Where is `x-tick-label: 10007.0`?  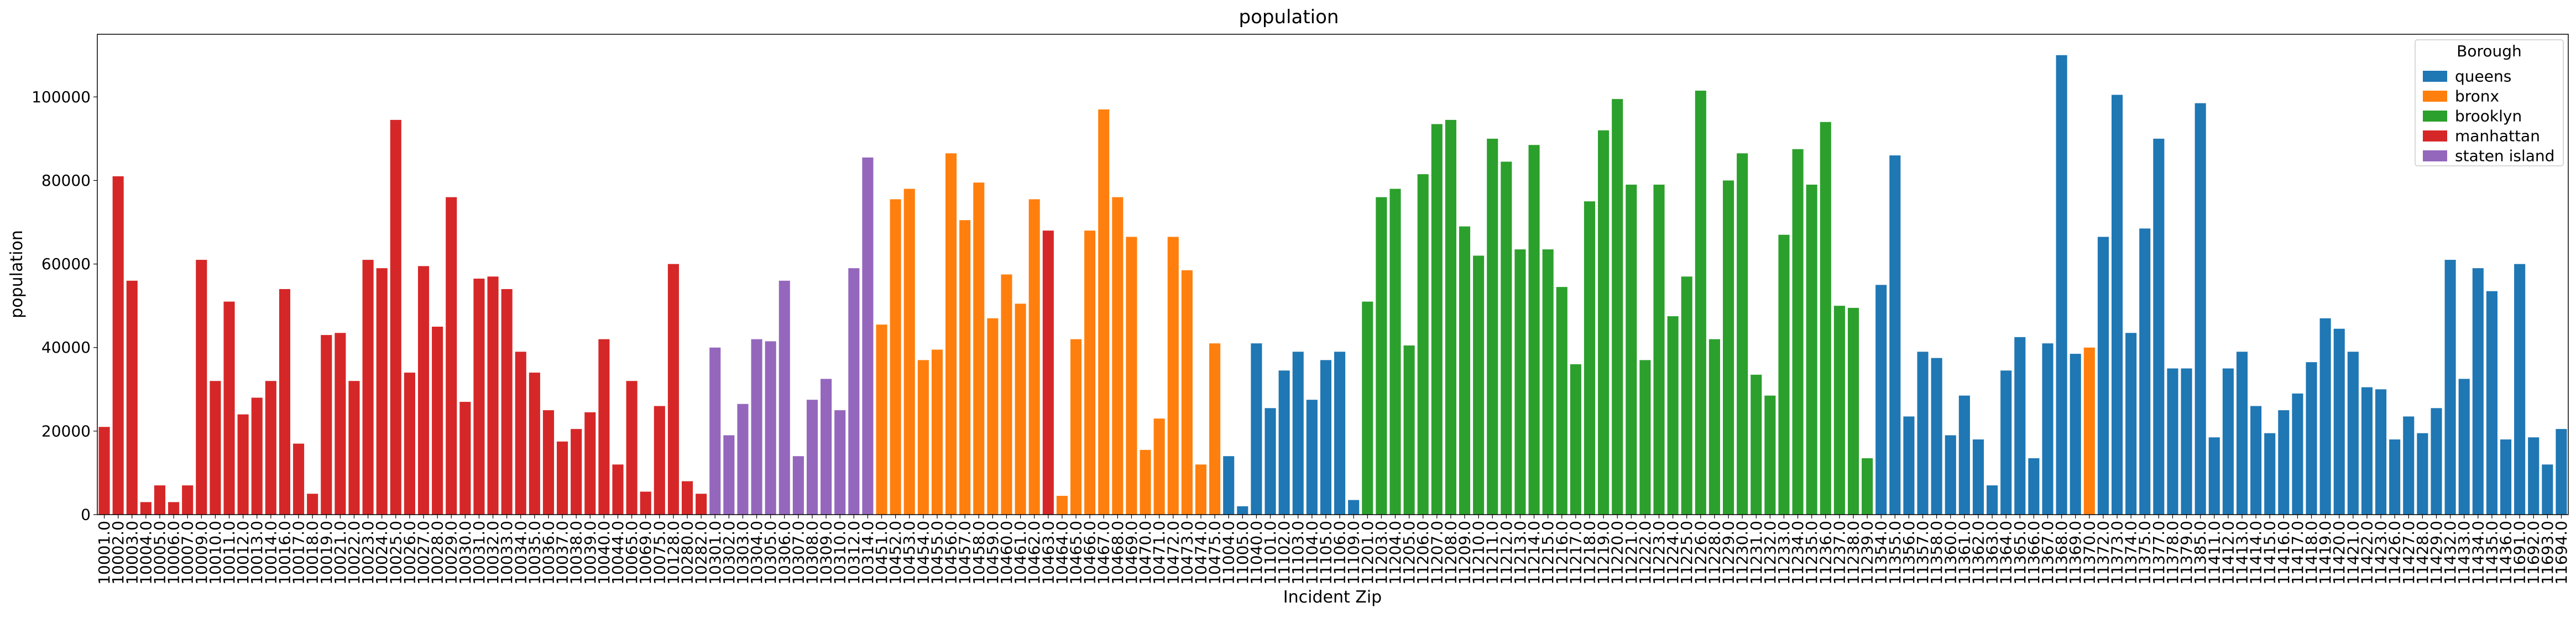
x-tick-label: 10007.0 is located at coordinates (188, 553).